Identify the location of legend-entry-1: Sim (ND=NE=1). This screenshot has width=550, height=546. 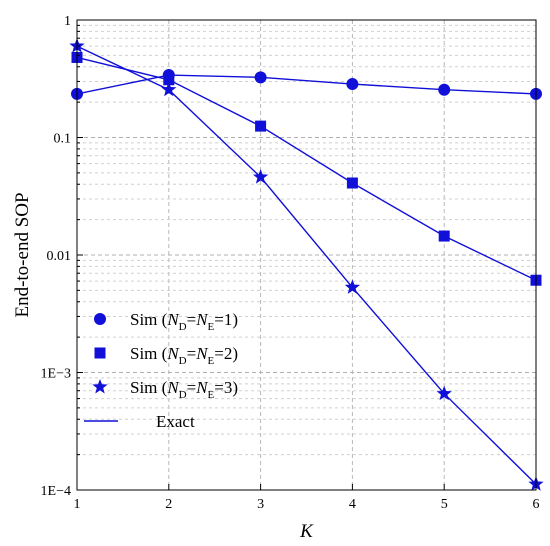
(184, 321).